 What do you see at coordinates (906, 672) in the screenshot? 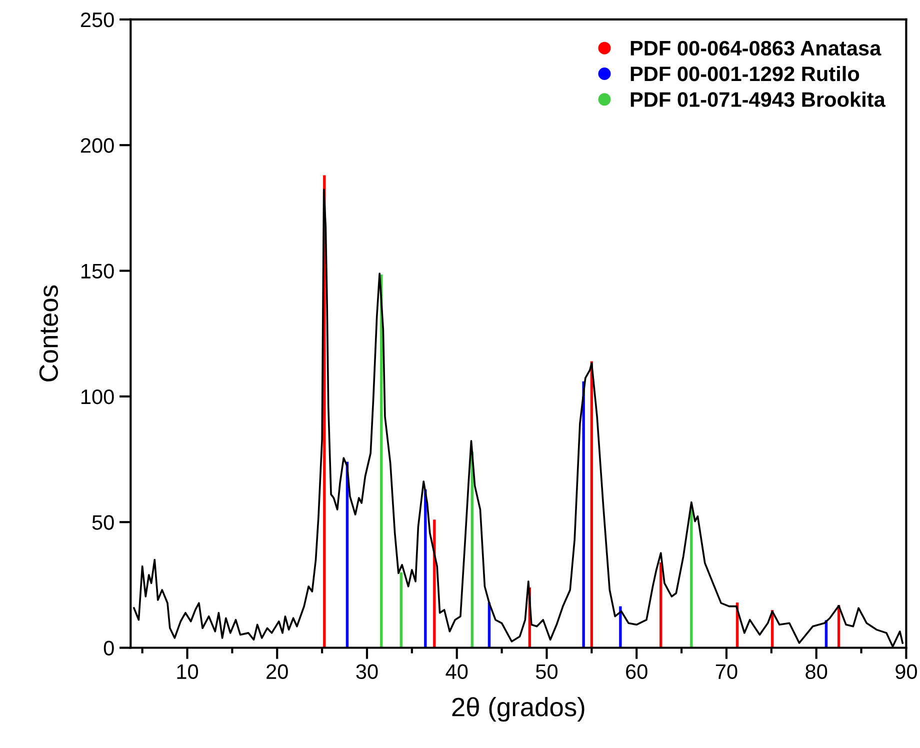
I see `x-tick-label: 90` at bounding box center [906, 672].